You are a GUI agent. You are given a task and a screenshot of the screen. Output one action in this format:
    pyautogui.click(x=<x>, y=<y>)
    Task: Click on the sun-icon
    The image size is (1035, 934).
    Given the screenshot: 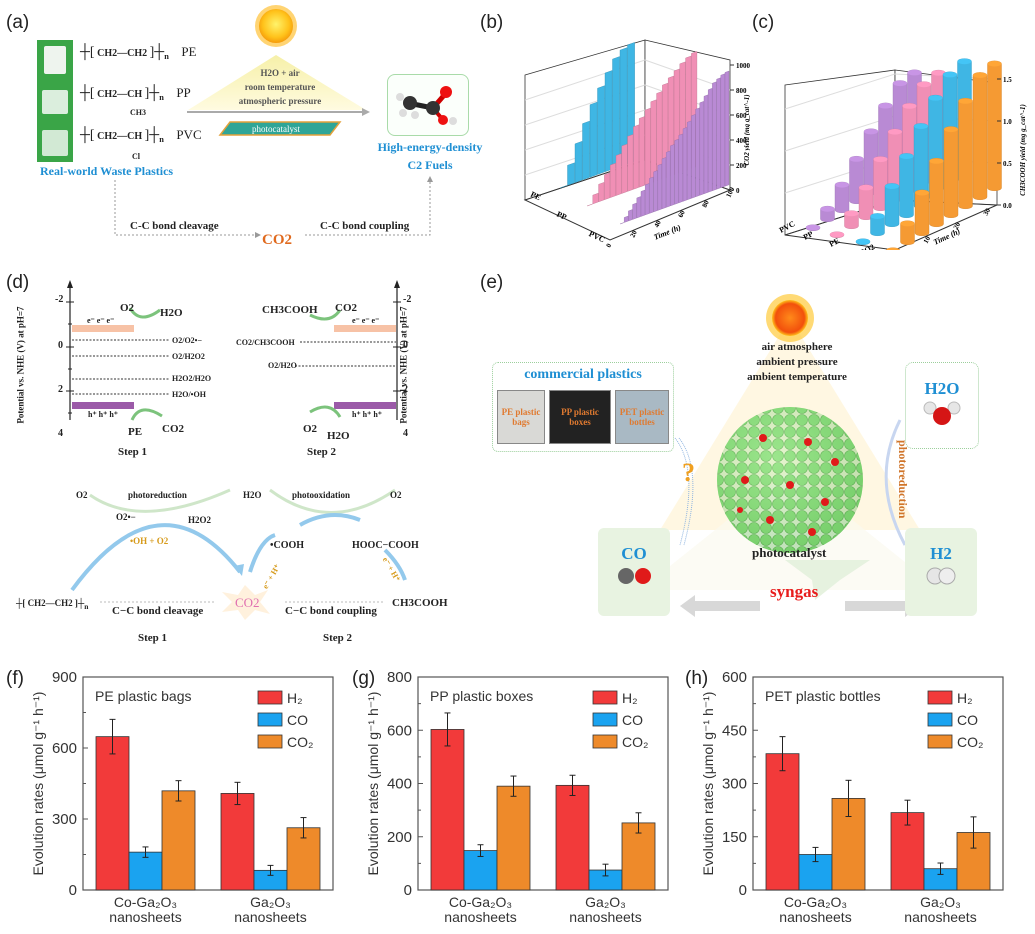 What is the action you would take?
    pyautogui.click(x=790, y=318)
    